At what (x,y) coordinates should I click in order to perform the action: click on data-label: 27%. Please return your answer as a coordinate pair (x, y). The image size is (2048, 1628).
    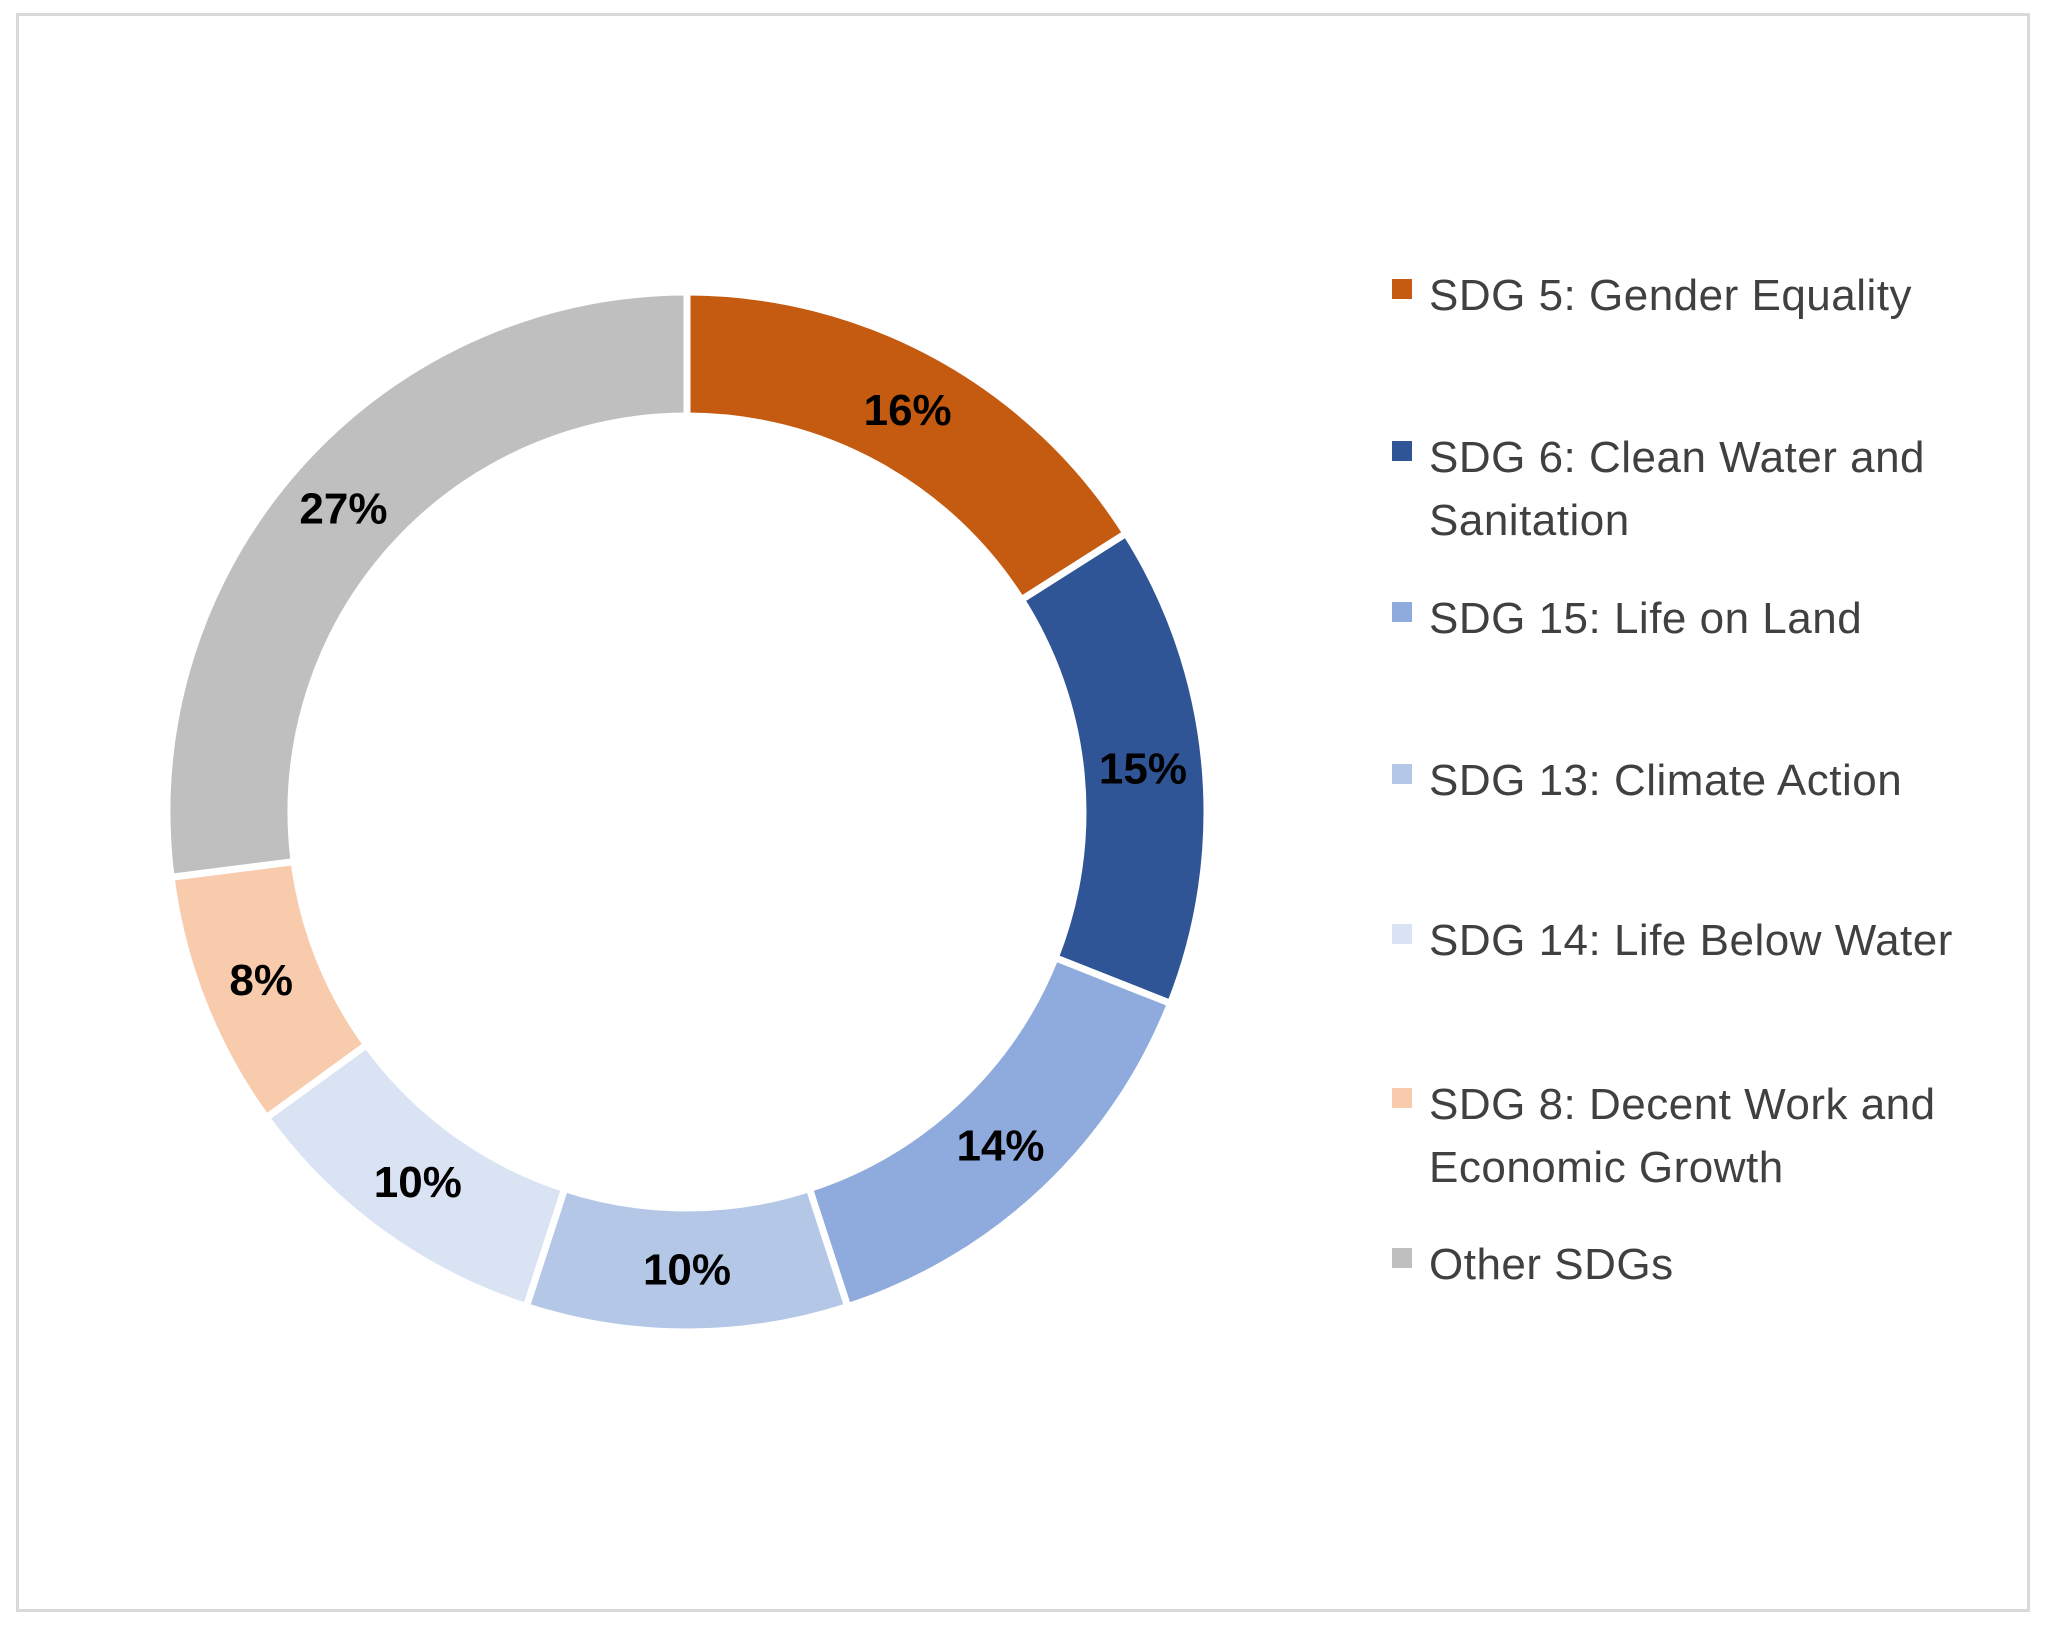
    Looking at the image, I should click on (343, 509).